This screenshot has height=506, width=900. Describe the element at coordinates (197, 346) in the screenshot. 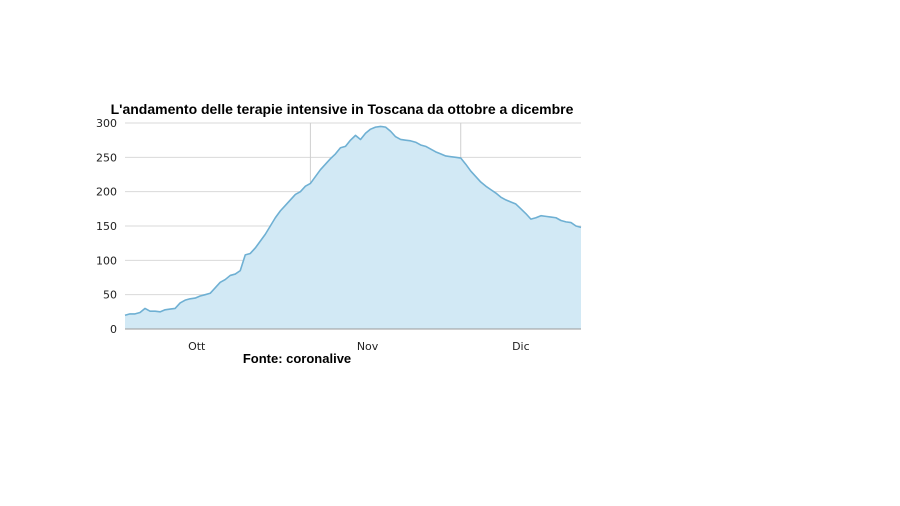

I see `x-tick-label: Ott` at that location.